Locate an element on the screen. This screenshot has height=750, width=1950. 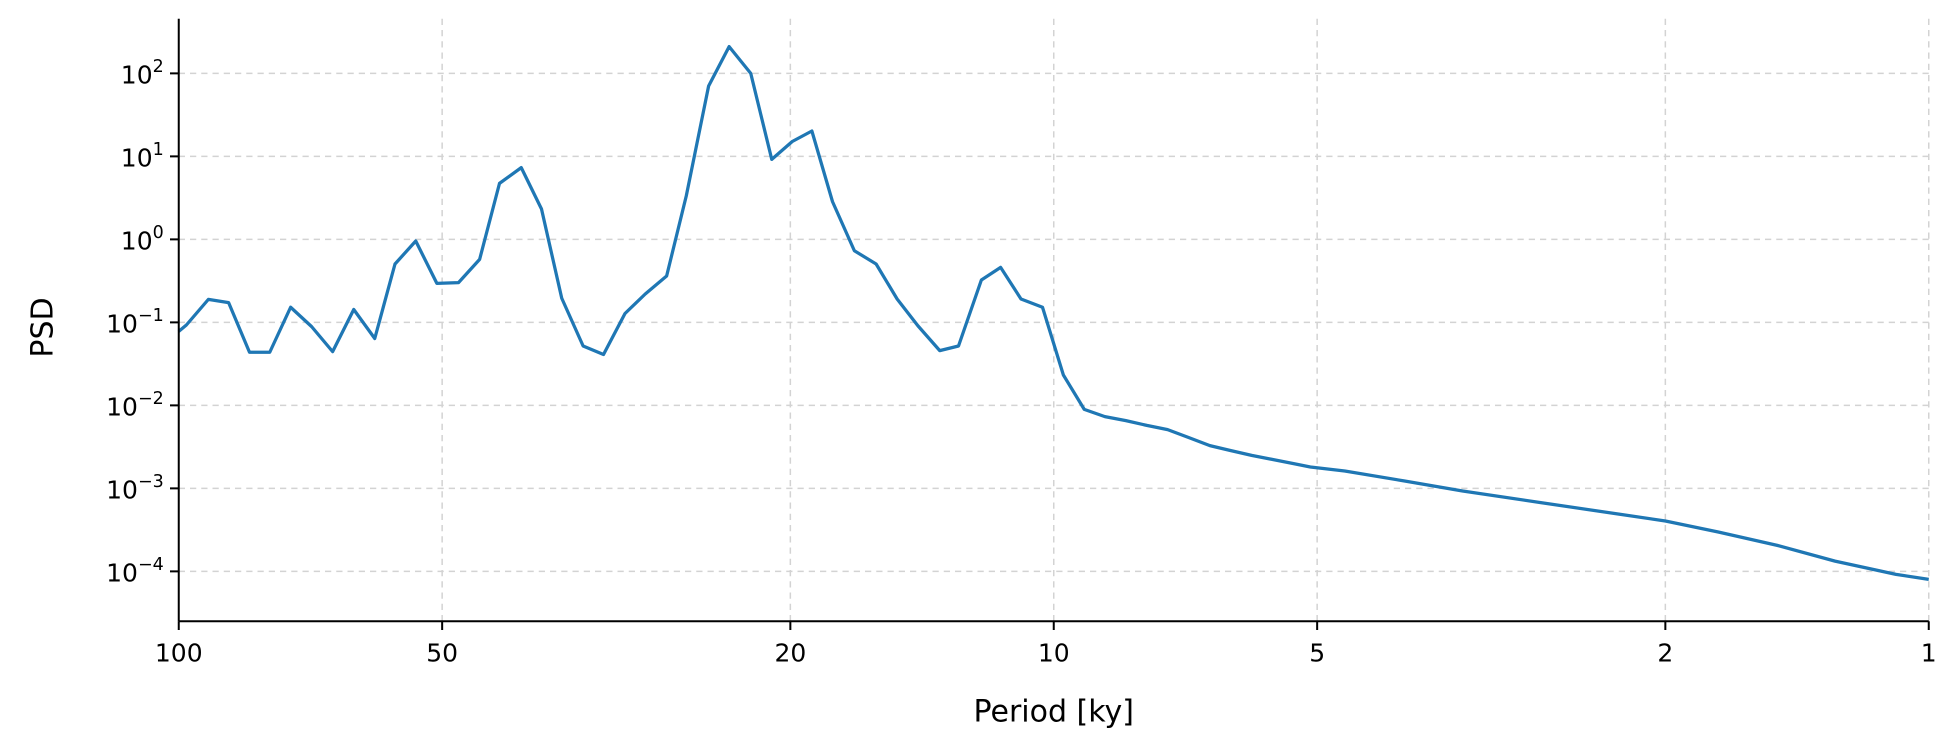
y-tick-label: 10⁻¹ is located at coordinates (135, 322).